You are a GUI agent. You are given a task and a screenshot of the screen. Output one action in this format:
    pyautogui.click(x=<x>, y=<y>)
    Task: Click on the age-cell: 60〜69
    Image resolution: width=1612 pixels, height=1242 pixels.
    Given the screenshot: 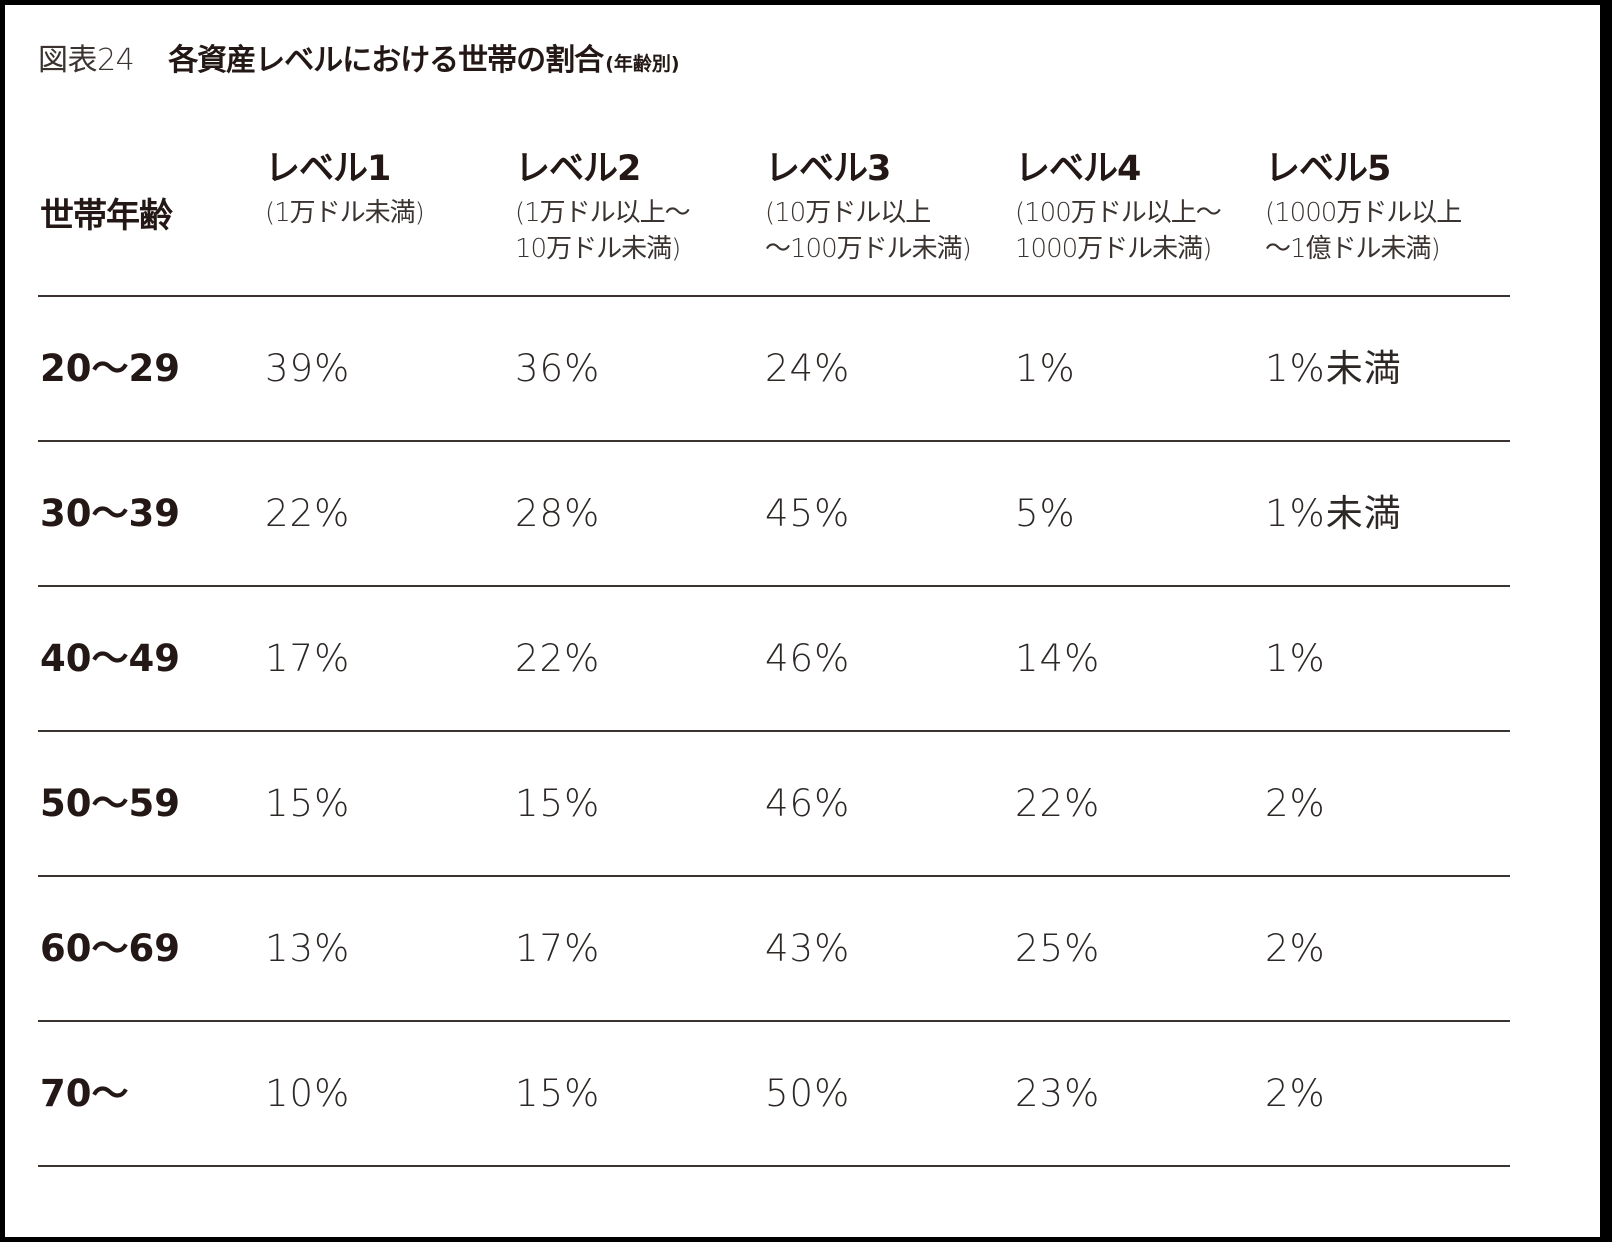 What is the action you would take?
    pyautogui.click(x=110, y=948)
    